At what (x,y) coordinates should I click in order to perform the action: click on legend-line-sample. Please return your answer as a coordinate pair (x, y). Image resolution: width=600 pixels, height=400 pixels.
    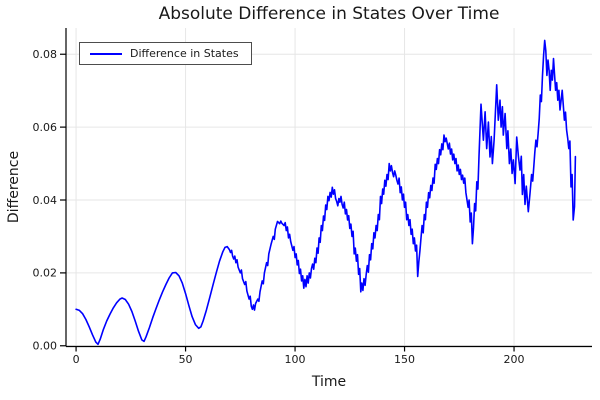
    Looking at the image, I should click on (106, 53).